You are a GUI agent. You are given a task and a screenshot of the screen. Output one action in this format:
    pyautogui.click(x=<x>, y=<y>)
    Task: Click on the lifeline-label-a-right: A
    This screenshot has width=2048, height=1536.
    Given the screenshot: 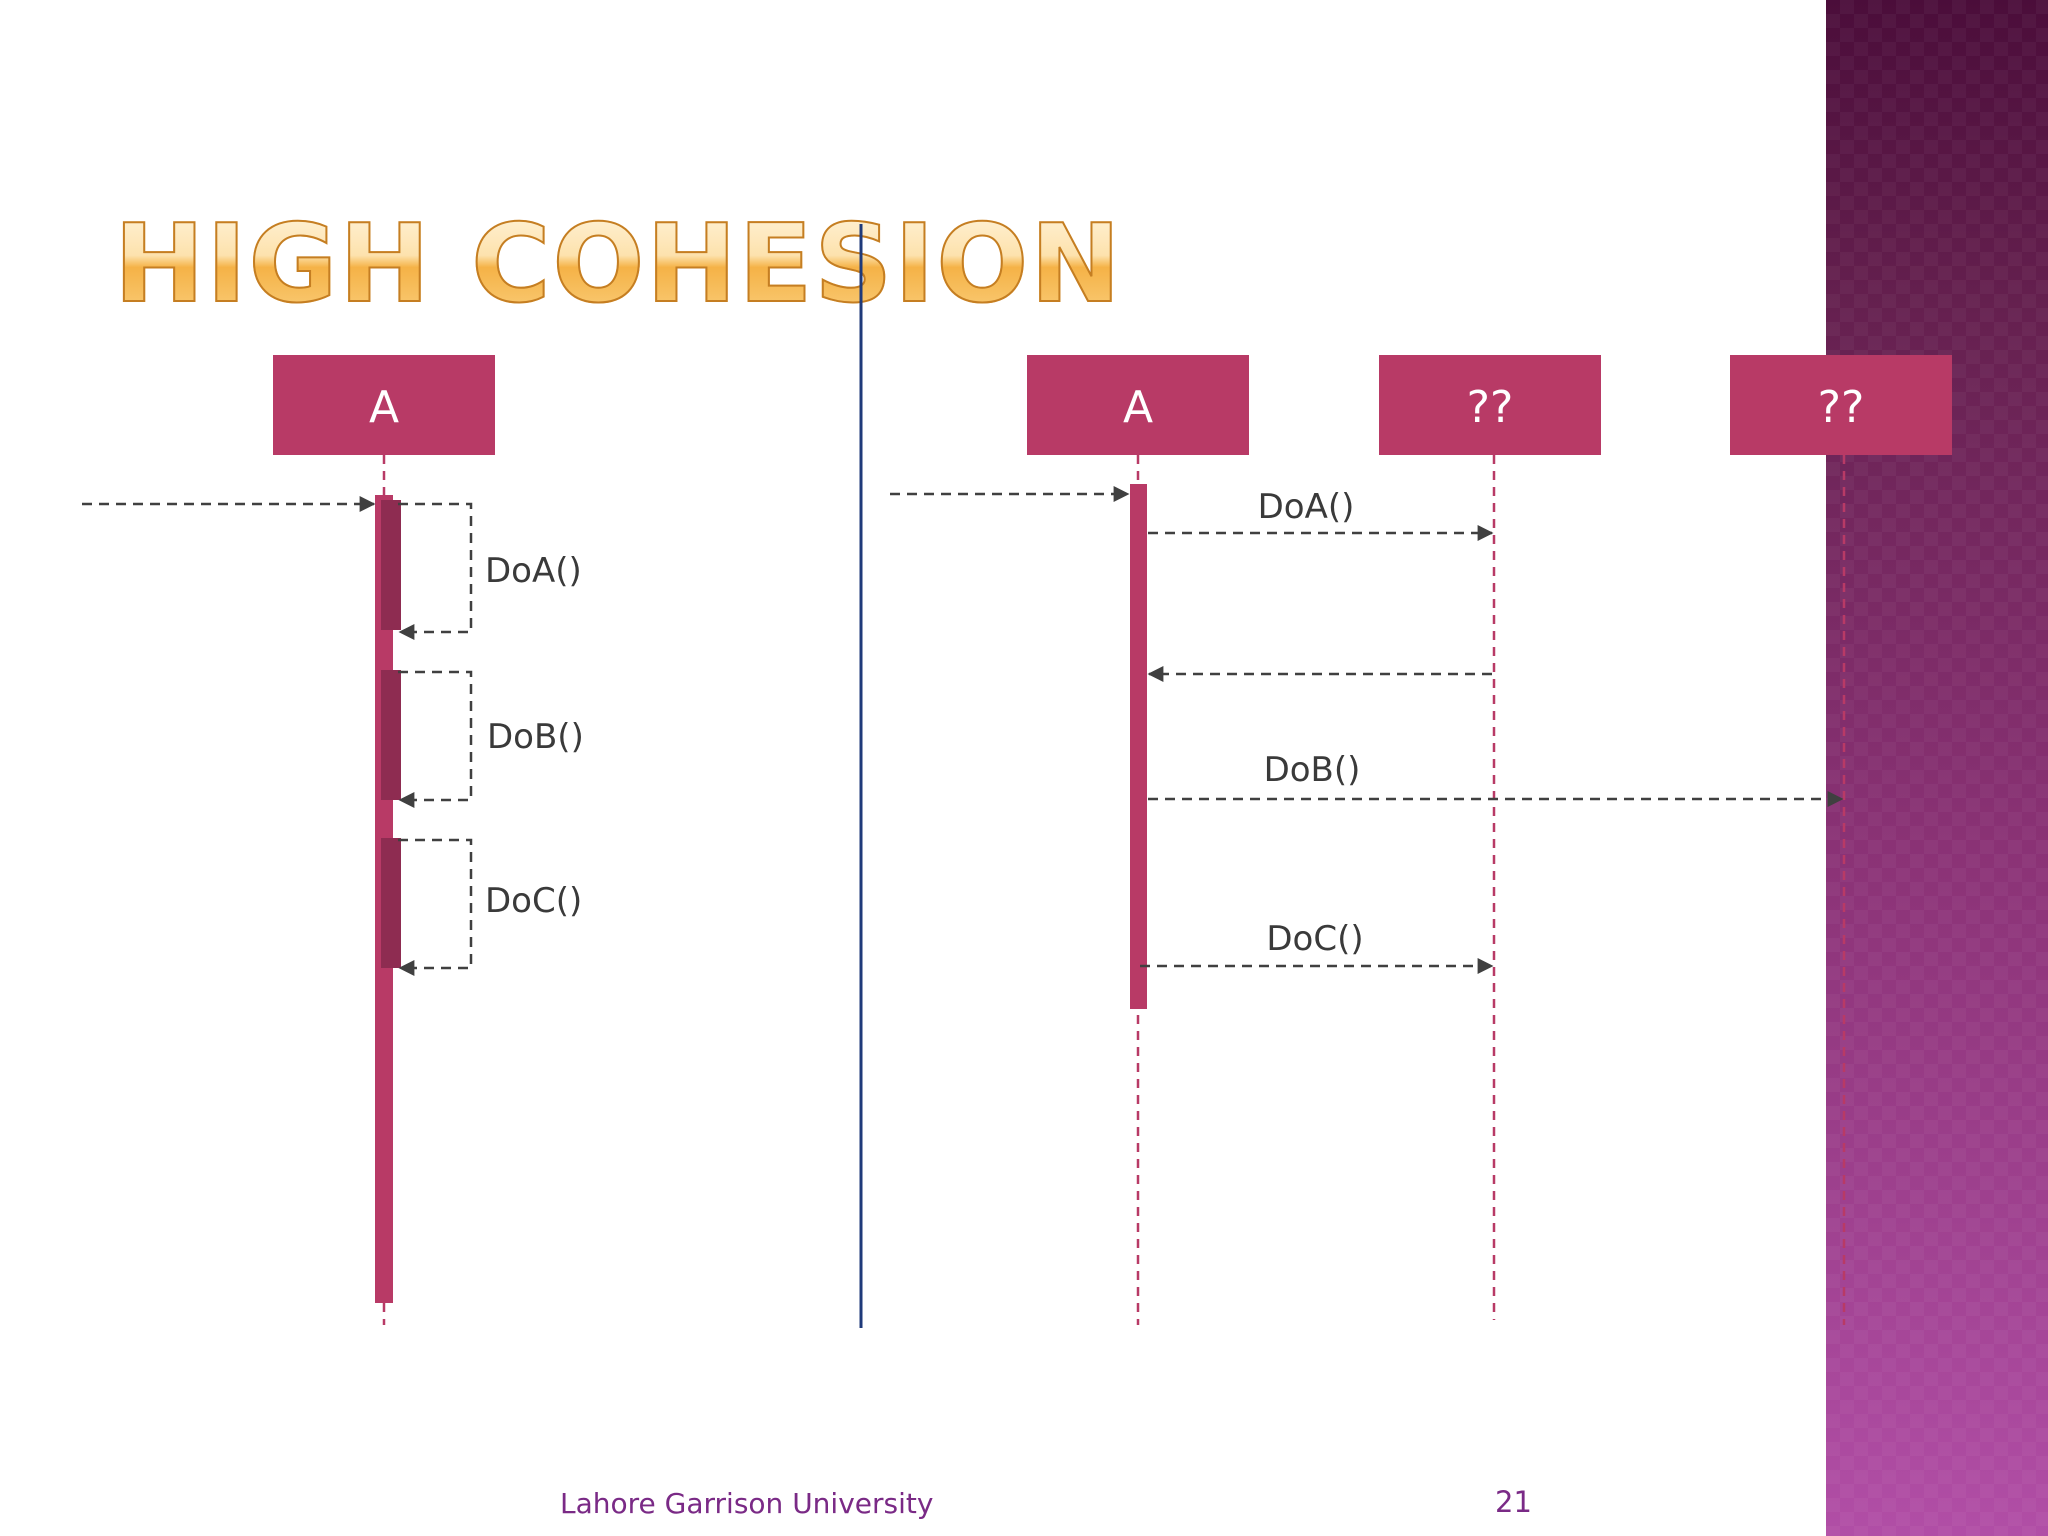 What is the action you would take?
    pyautogui.click(x=1138, y=407)
    